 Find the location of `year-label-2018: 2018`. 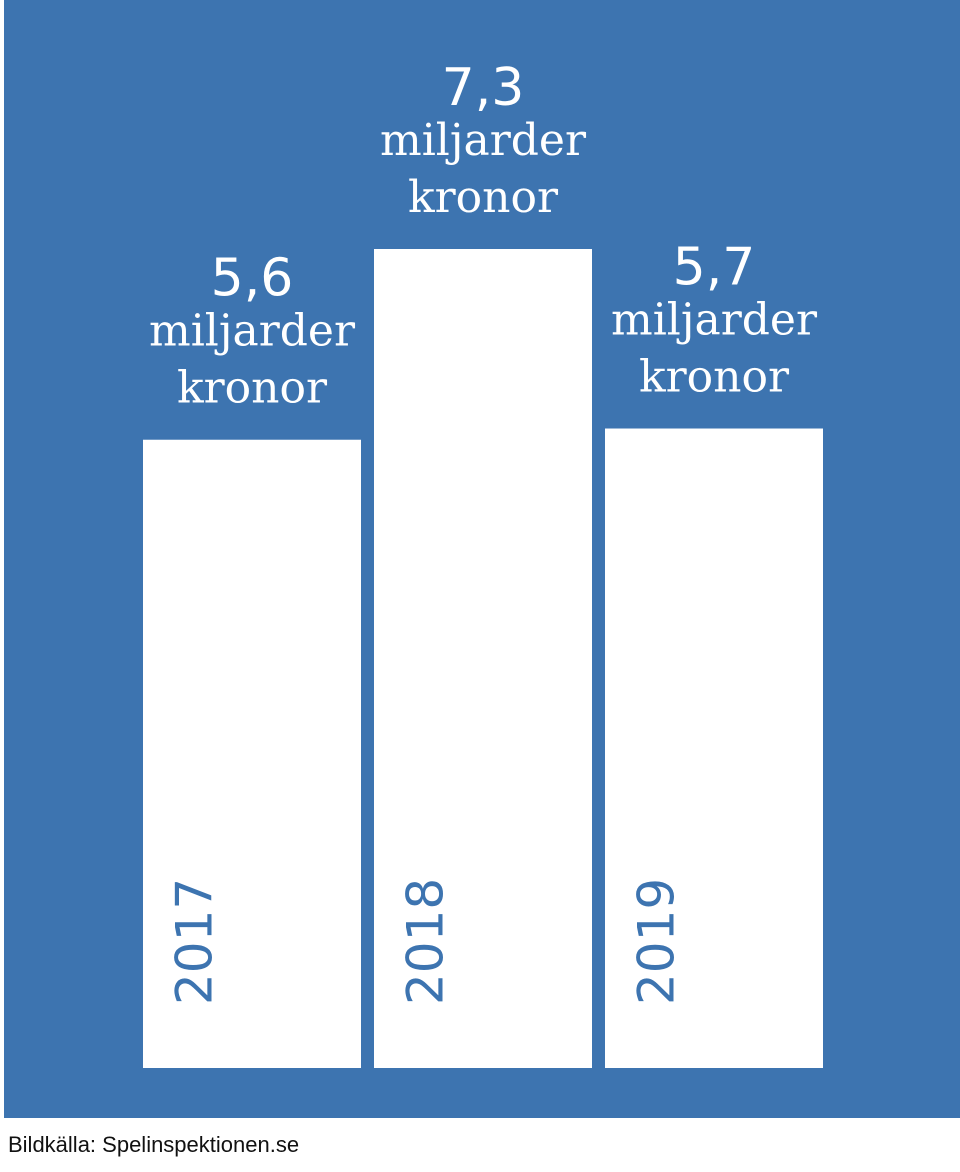

year-label-2018: 2018 is located at coordinates (426, 941).